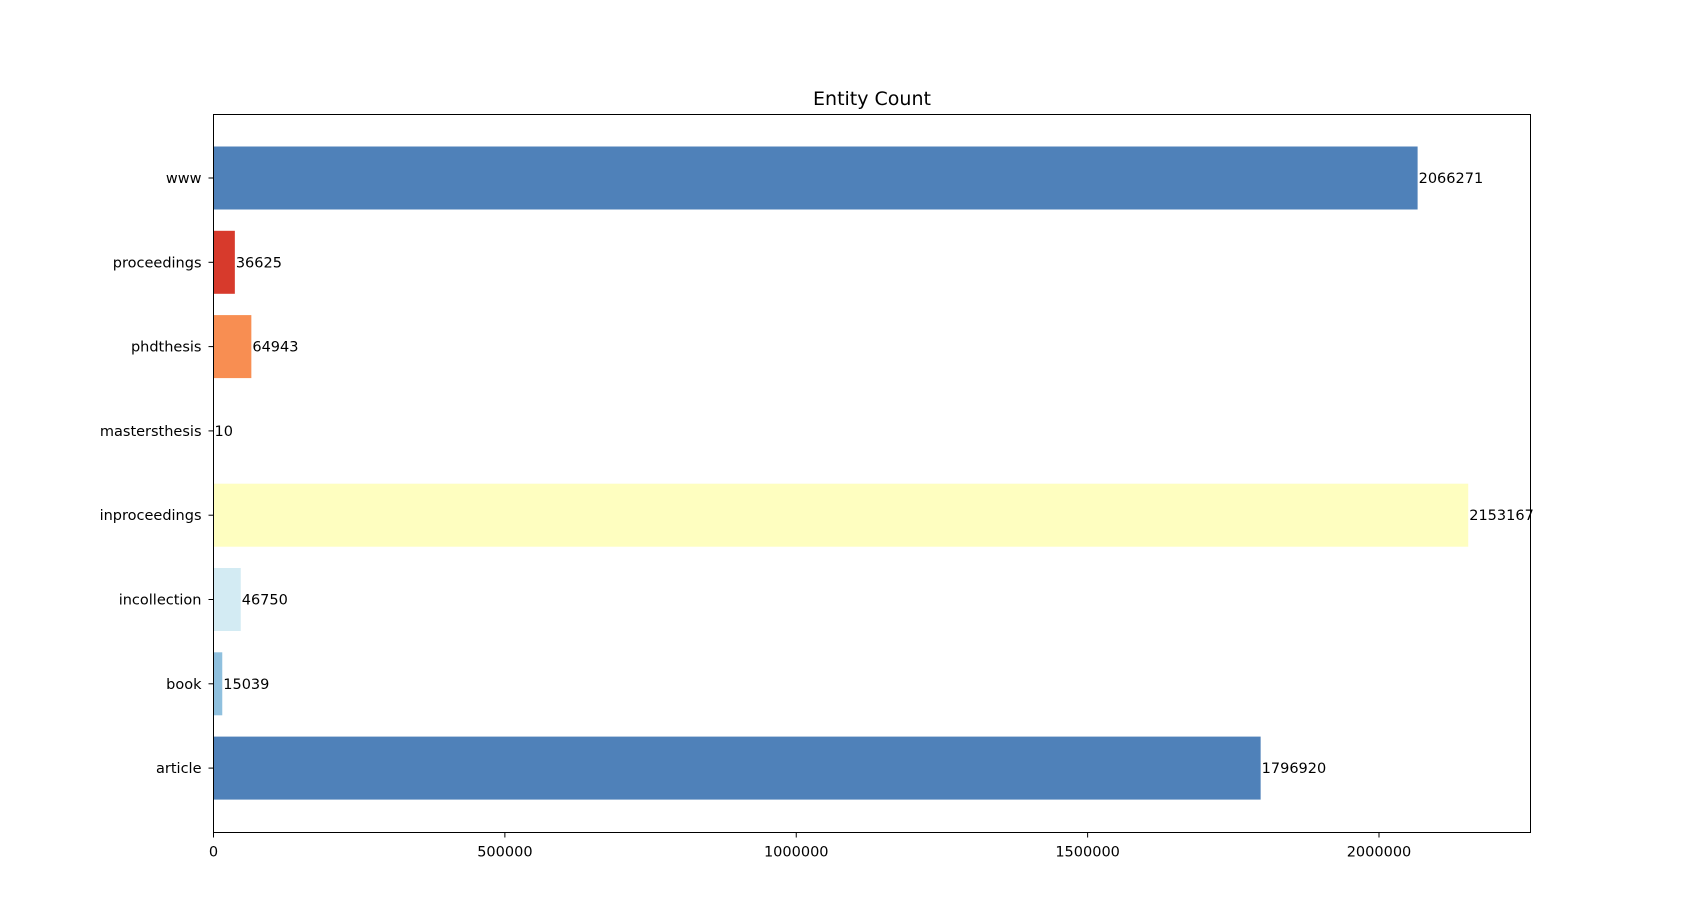 The width and height of the screenshot is (1683, 924). Describe the element at coordinates (227, 599) in the screenshot. I see `bar-incollection` at that location.